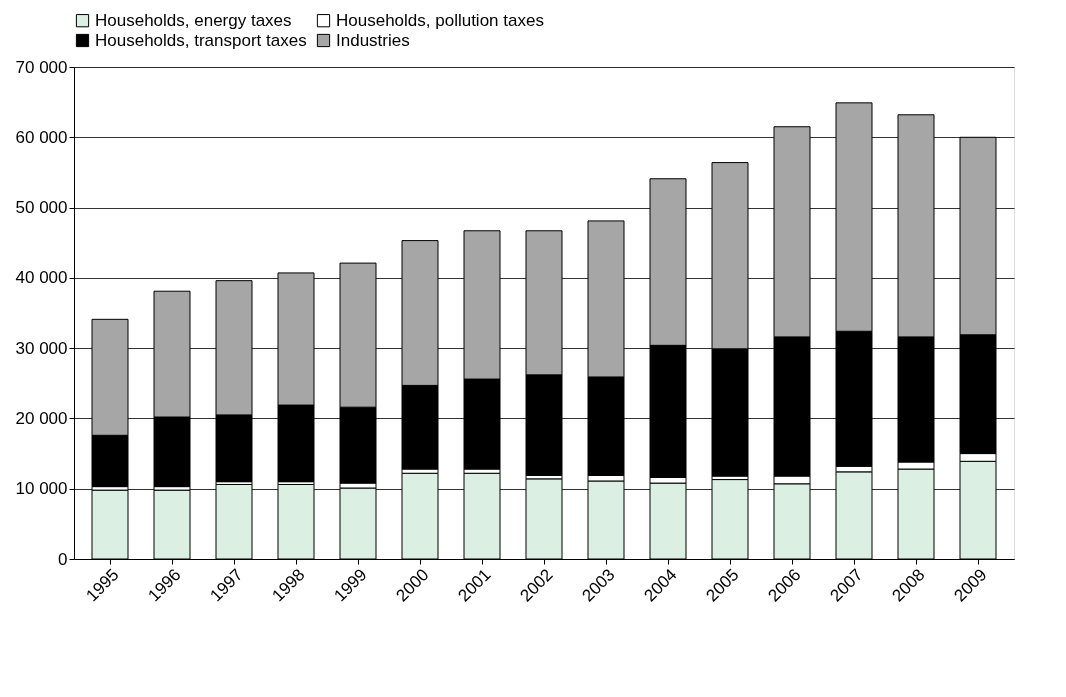 Image resolution: width=1066 pixels, height=697 pixels. What do you see at coordinates (201, 40) in the screenshot?
I see `legend-label: Households, transport taxes` at bounding box center [201, 40].